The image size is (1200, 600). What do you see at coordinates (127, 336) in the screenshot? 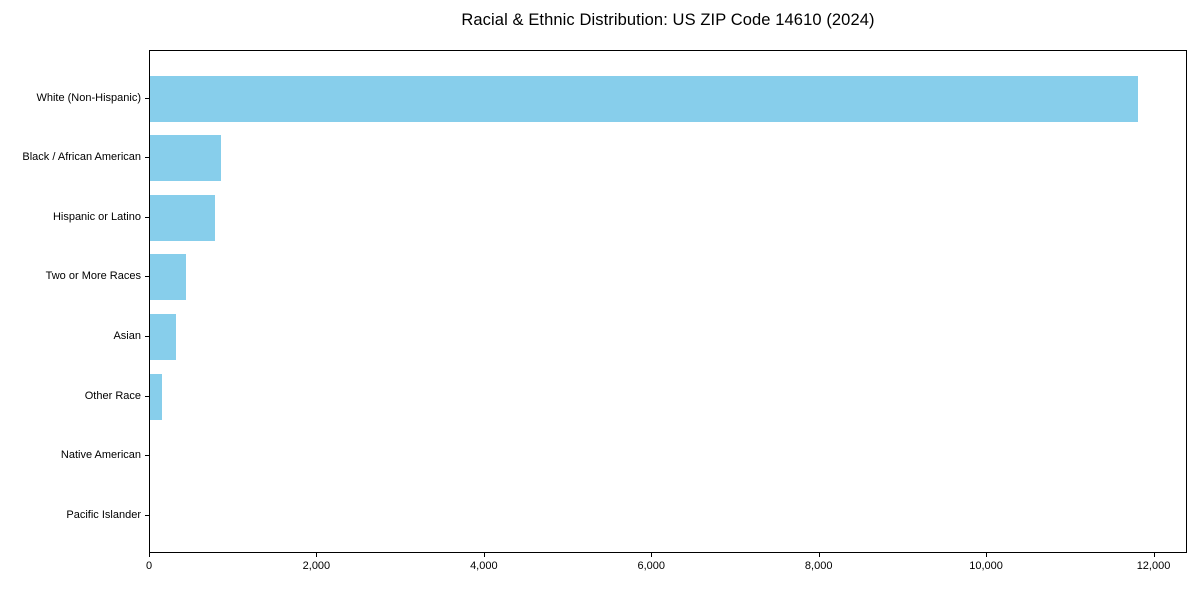
I see `y-tick-label: Asian` at bounding box center [127, 336].